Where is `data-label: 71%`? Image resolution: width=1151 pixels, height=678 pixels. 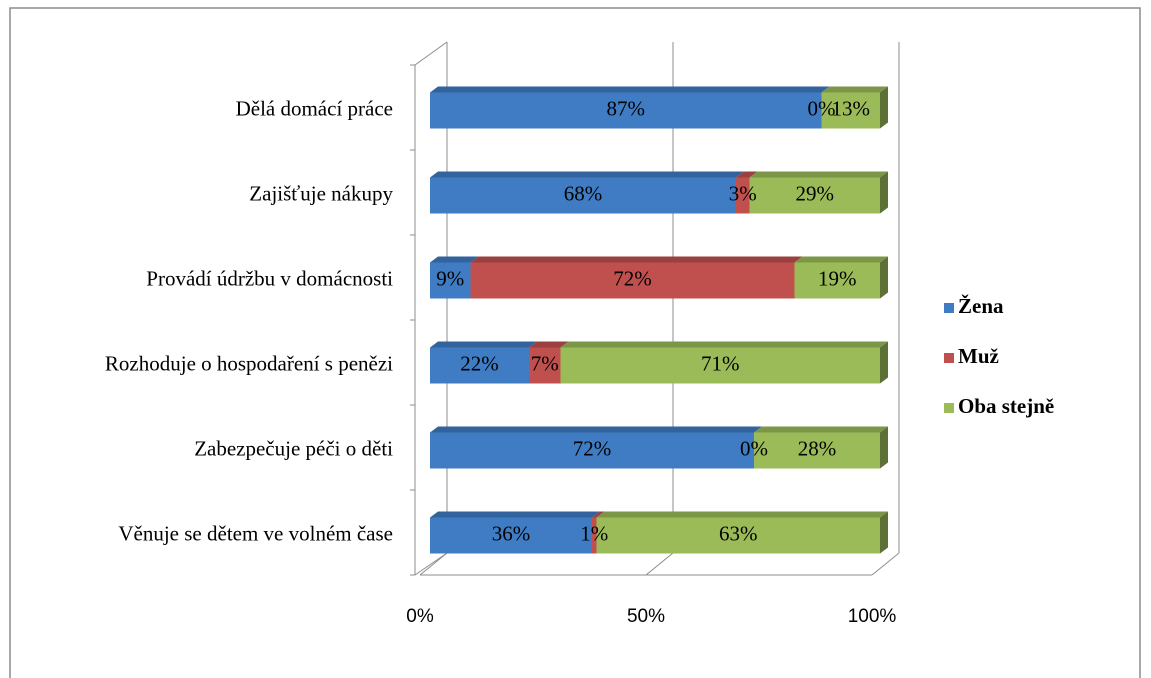
data-label: 71% is located at coordinates (720, 363).